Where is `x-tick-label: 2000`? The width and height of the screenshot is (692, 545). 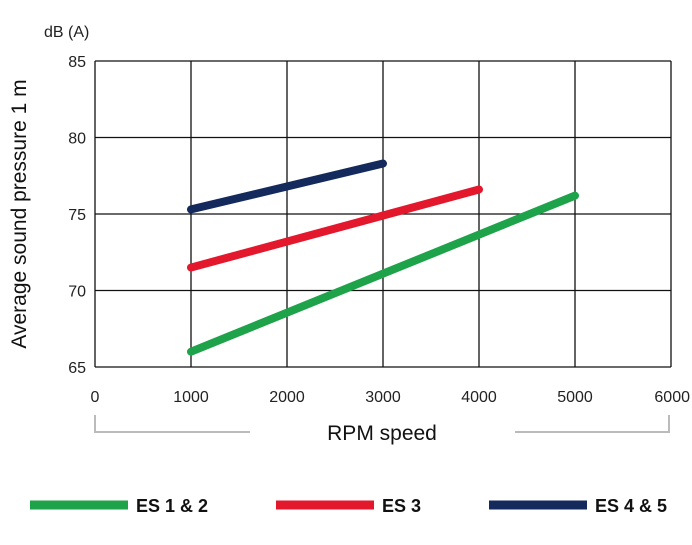 x-tick-label: 2000 is located at coordinates (287, 397).